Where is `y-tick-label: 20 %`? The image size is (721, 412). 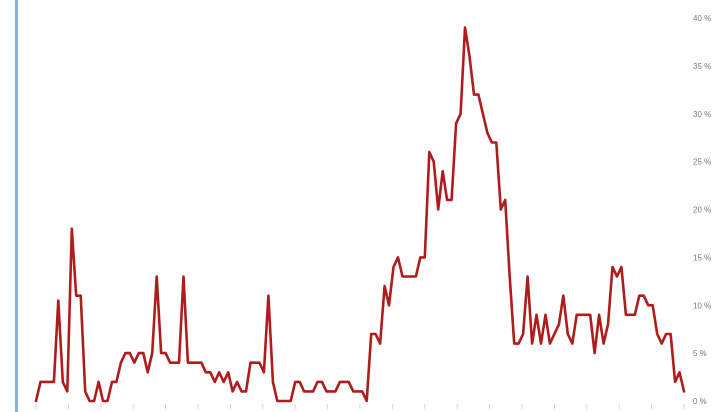
y-tick-label: 20 % is located at coordinates (702, 210).